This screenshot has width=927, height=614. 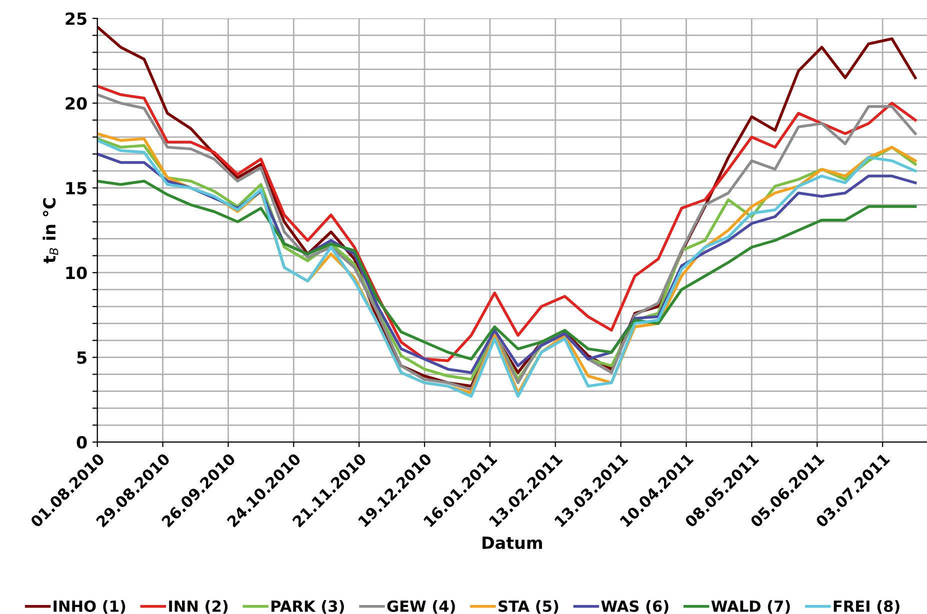 I want to click on y-tick-label: 15, so click(x=76, y=188).